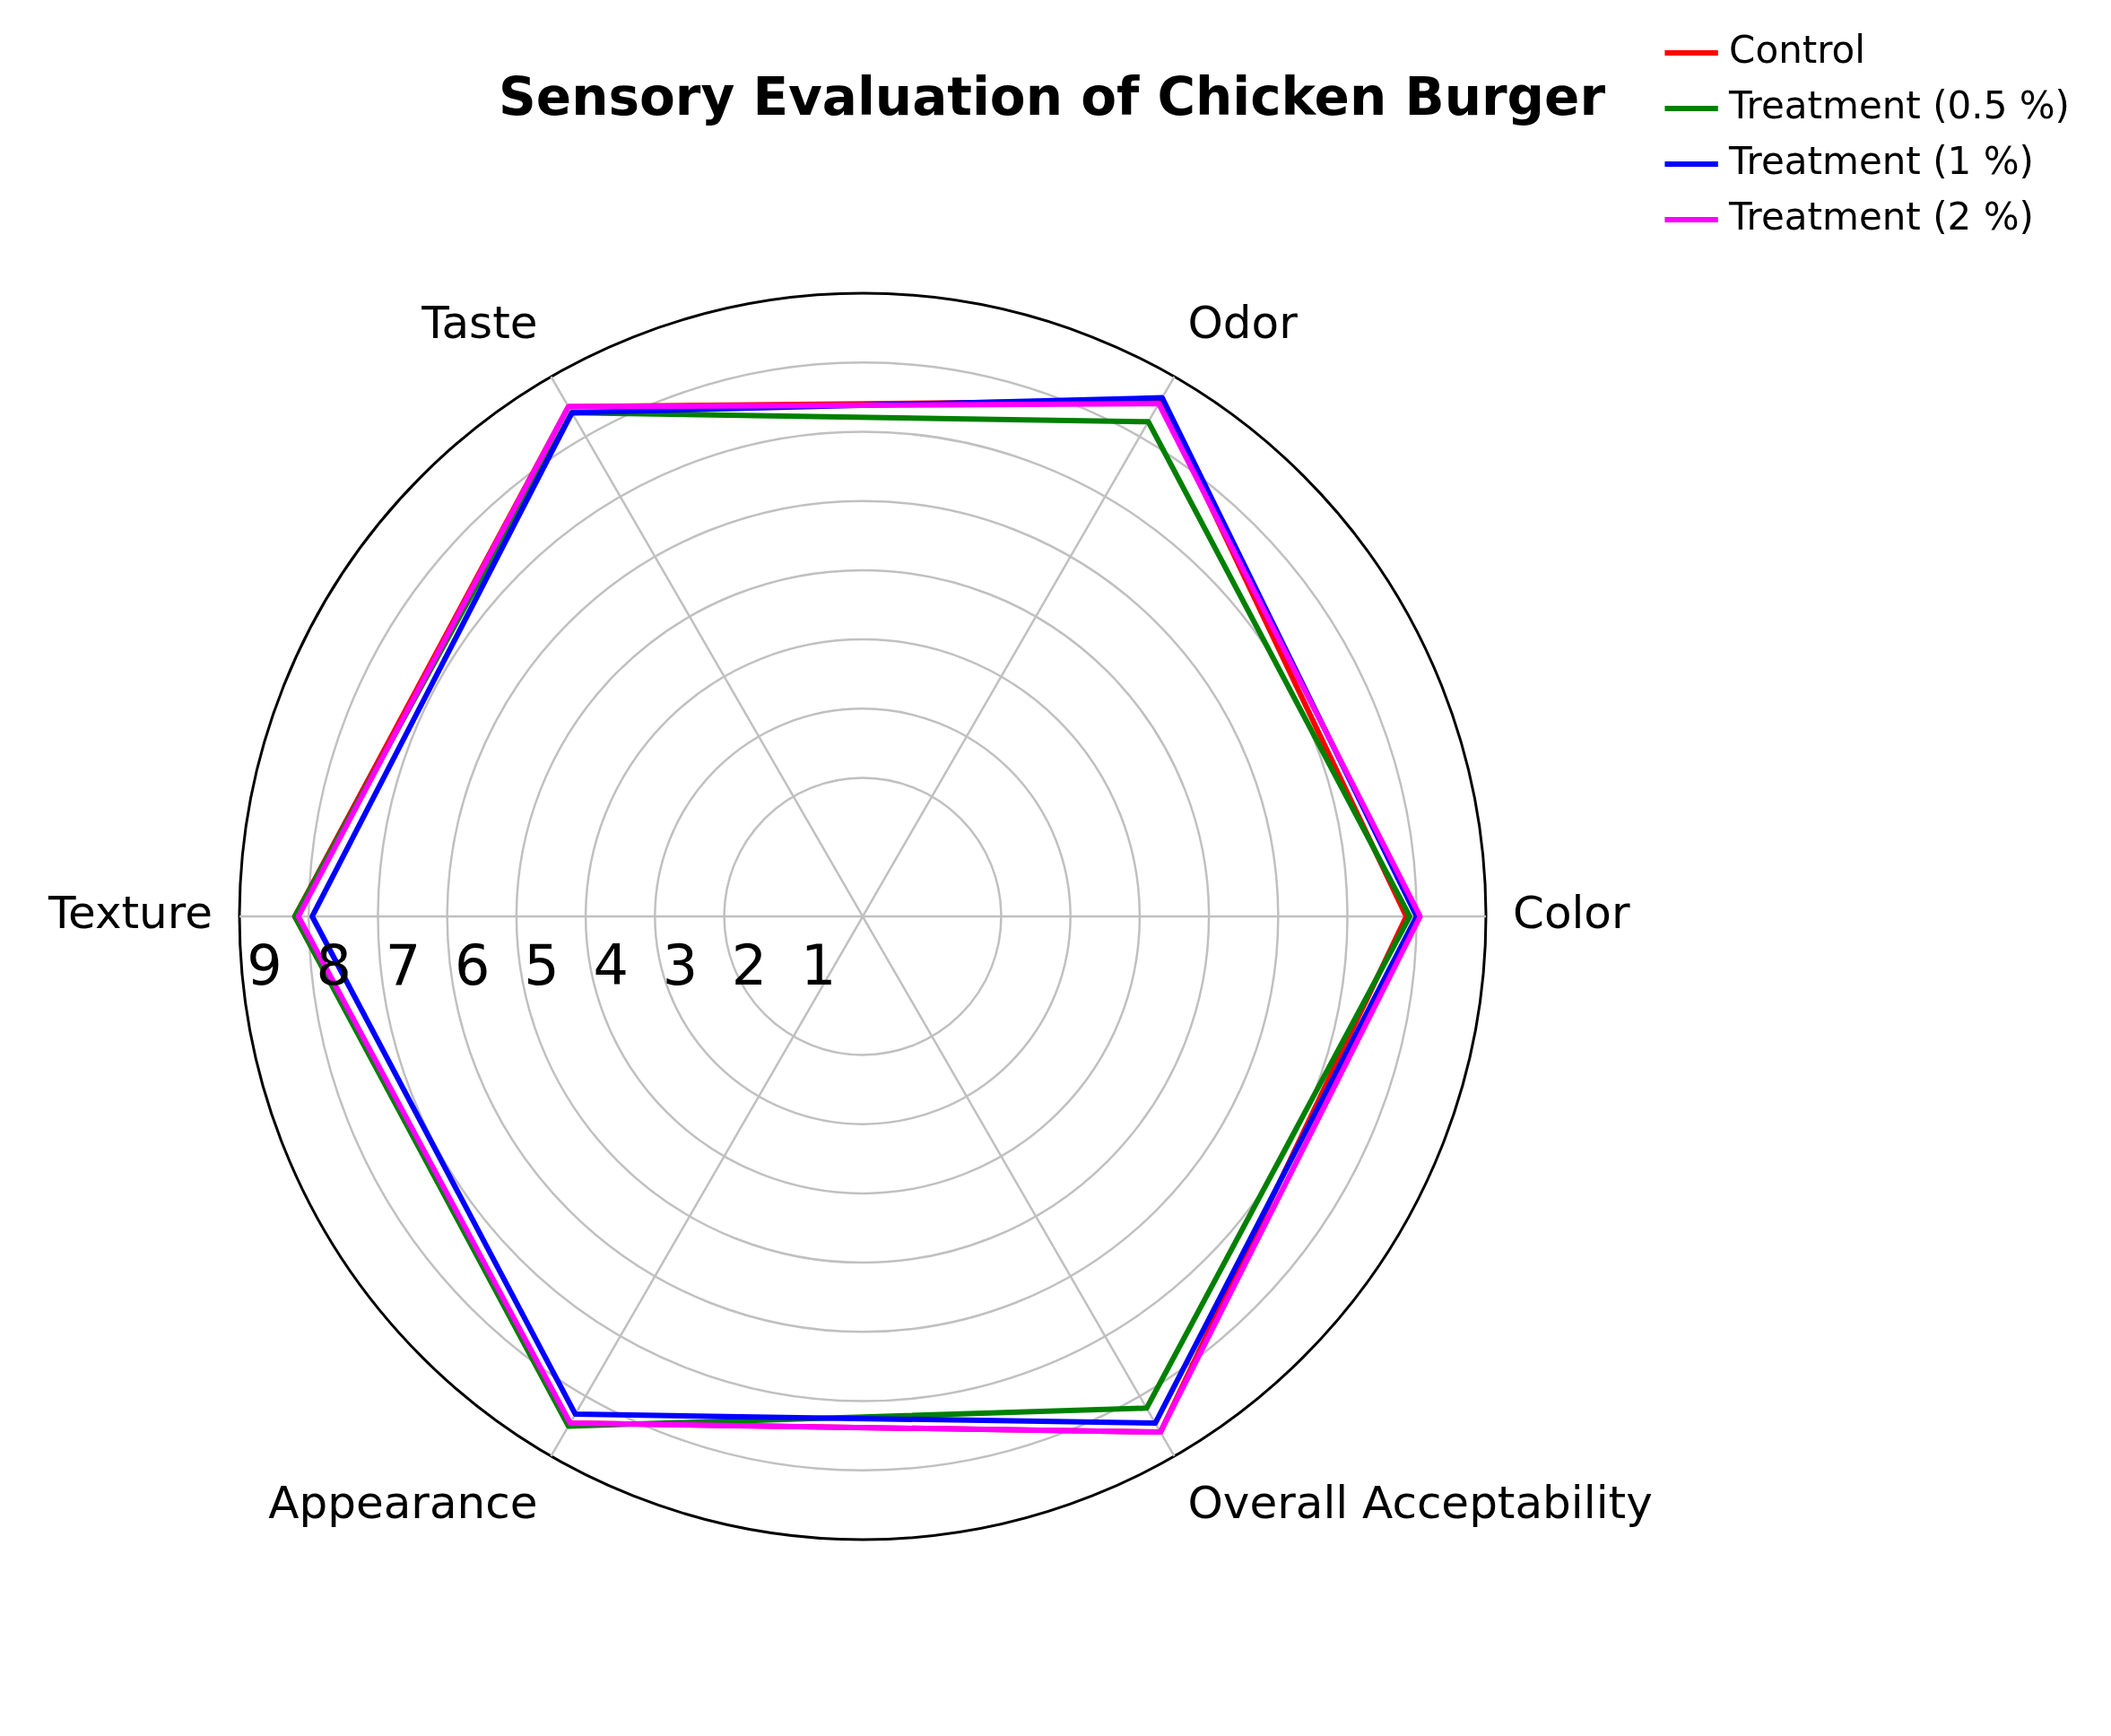  What do you see at coordinates (1881, 160) in the screenshot?
I see `legend-label: Treatment (1 %)` at bounding box center [1881, 160].